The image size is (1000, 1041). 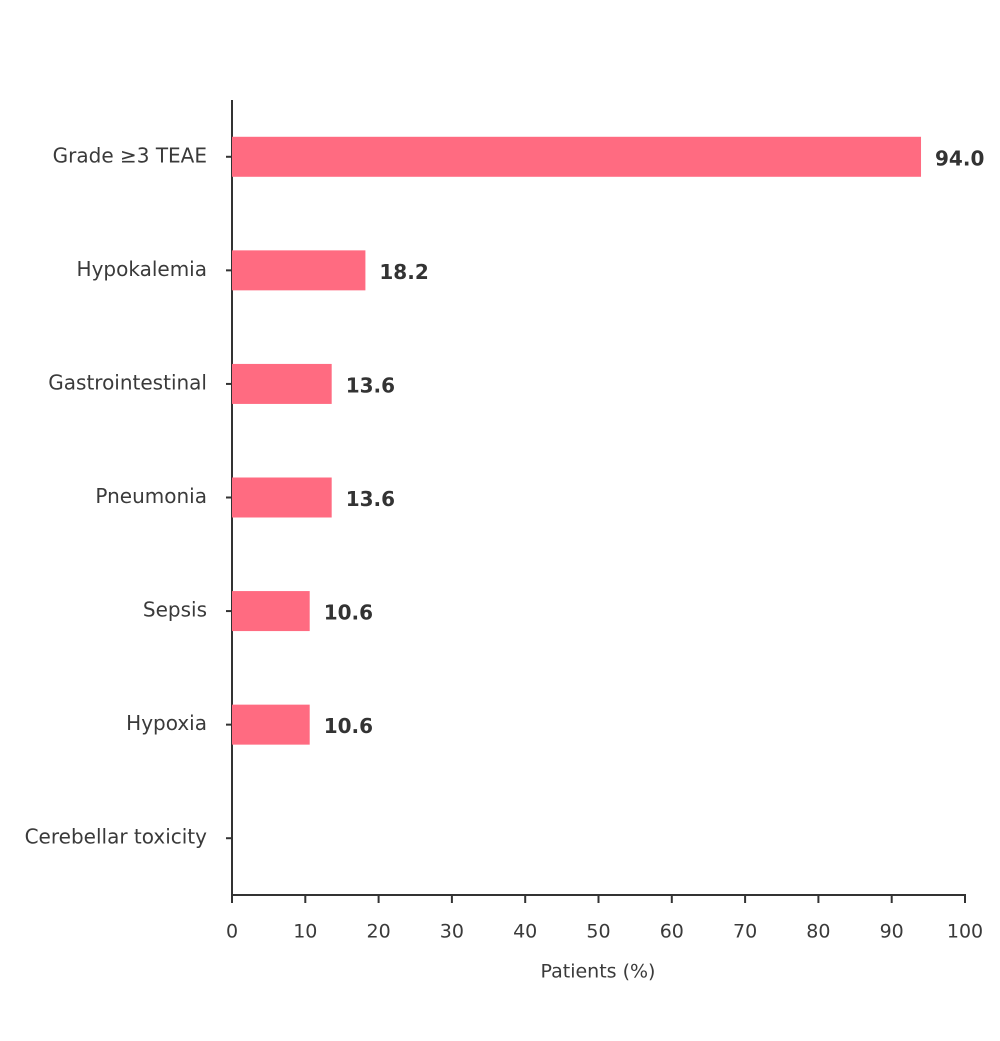 I want to click on x-tick-label: 0, so click(x=232, y=932).